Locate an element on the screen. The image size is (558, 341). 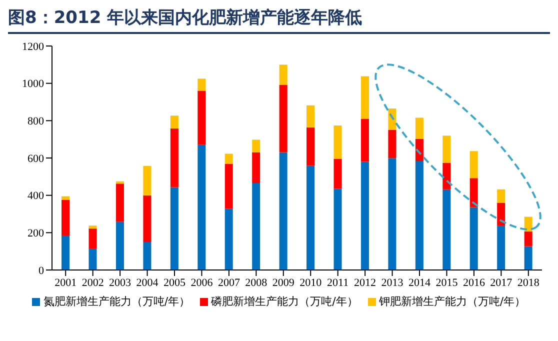
y-tick-label: 1200 is located at coordinates (33, 46).